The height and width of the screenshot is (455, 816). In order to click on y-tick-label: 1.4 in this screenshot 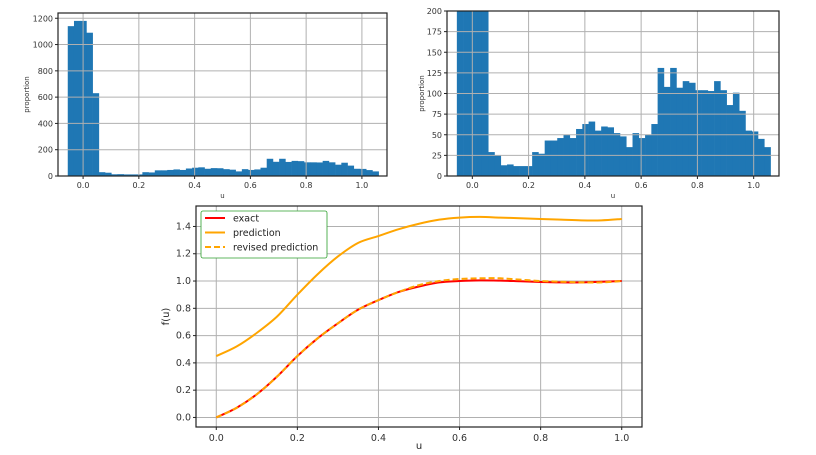, I will do `click(183, 226)`.